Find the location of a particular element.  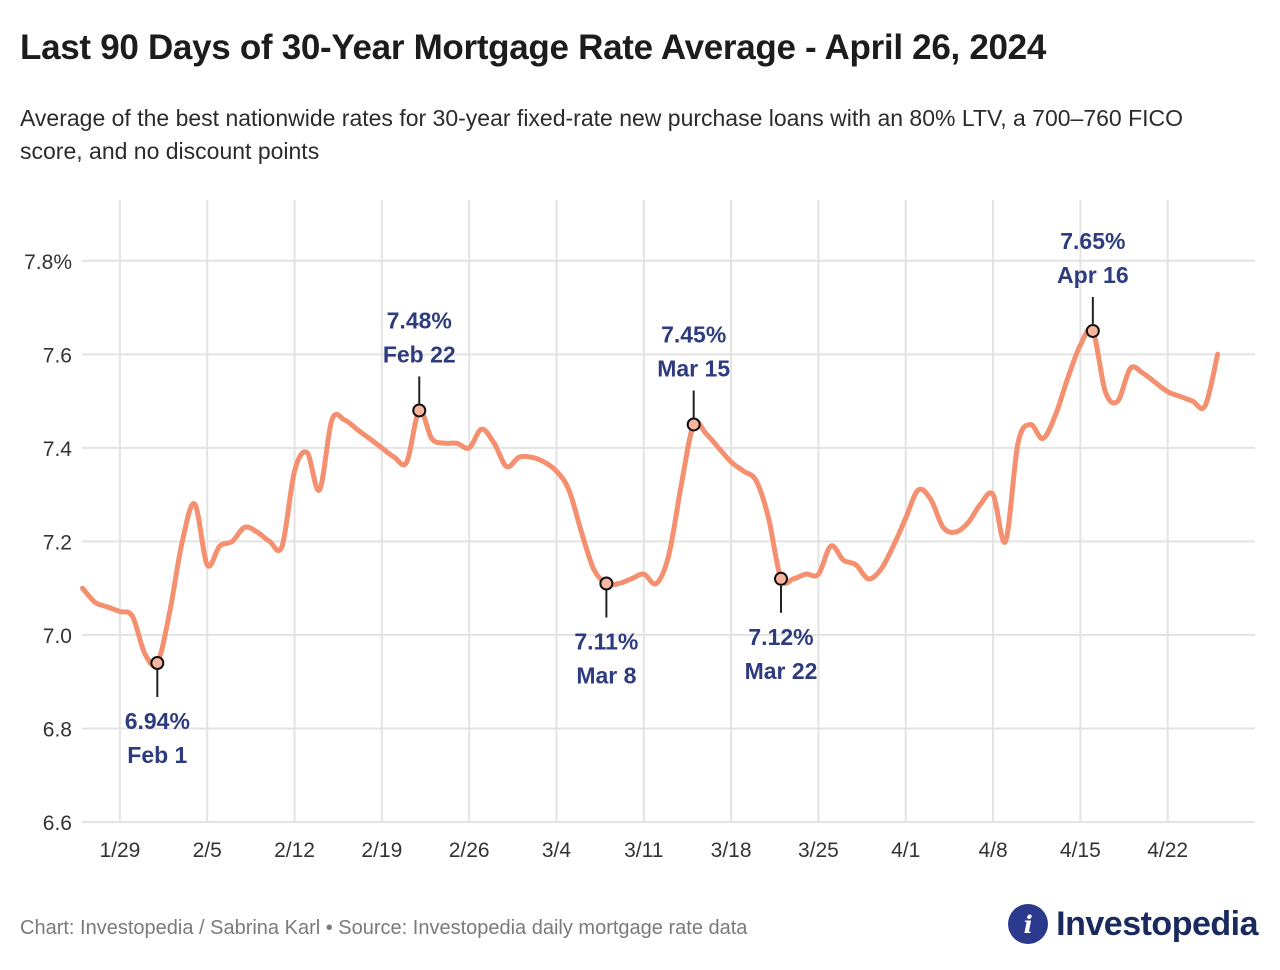

investopedia-logo: i Investopedia is located at coordinates (1133, 924).